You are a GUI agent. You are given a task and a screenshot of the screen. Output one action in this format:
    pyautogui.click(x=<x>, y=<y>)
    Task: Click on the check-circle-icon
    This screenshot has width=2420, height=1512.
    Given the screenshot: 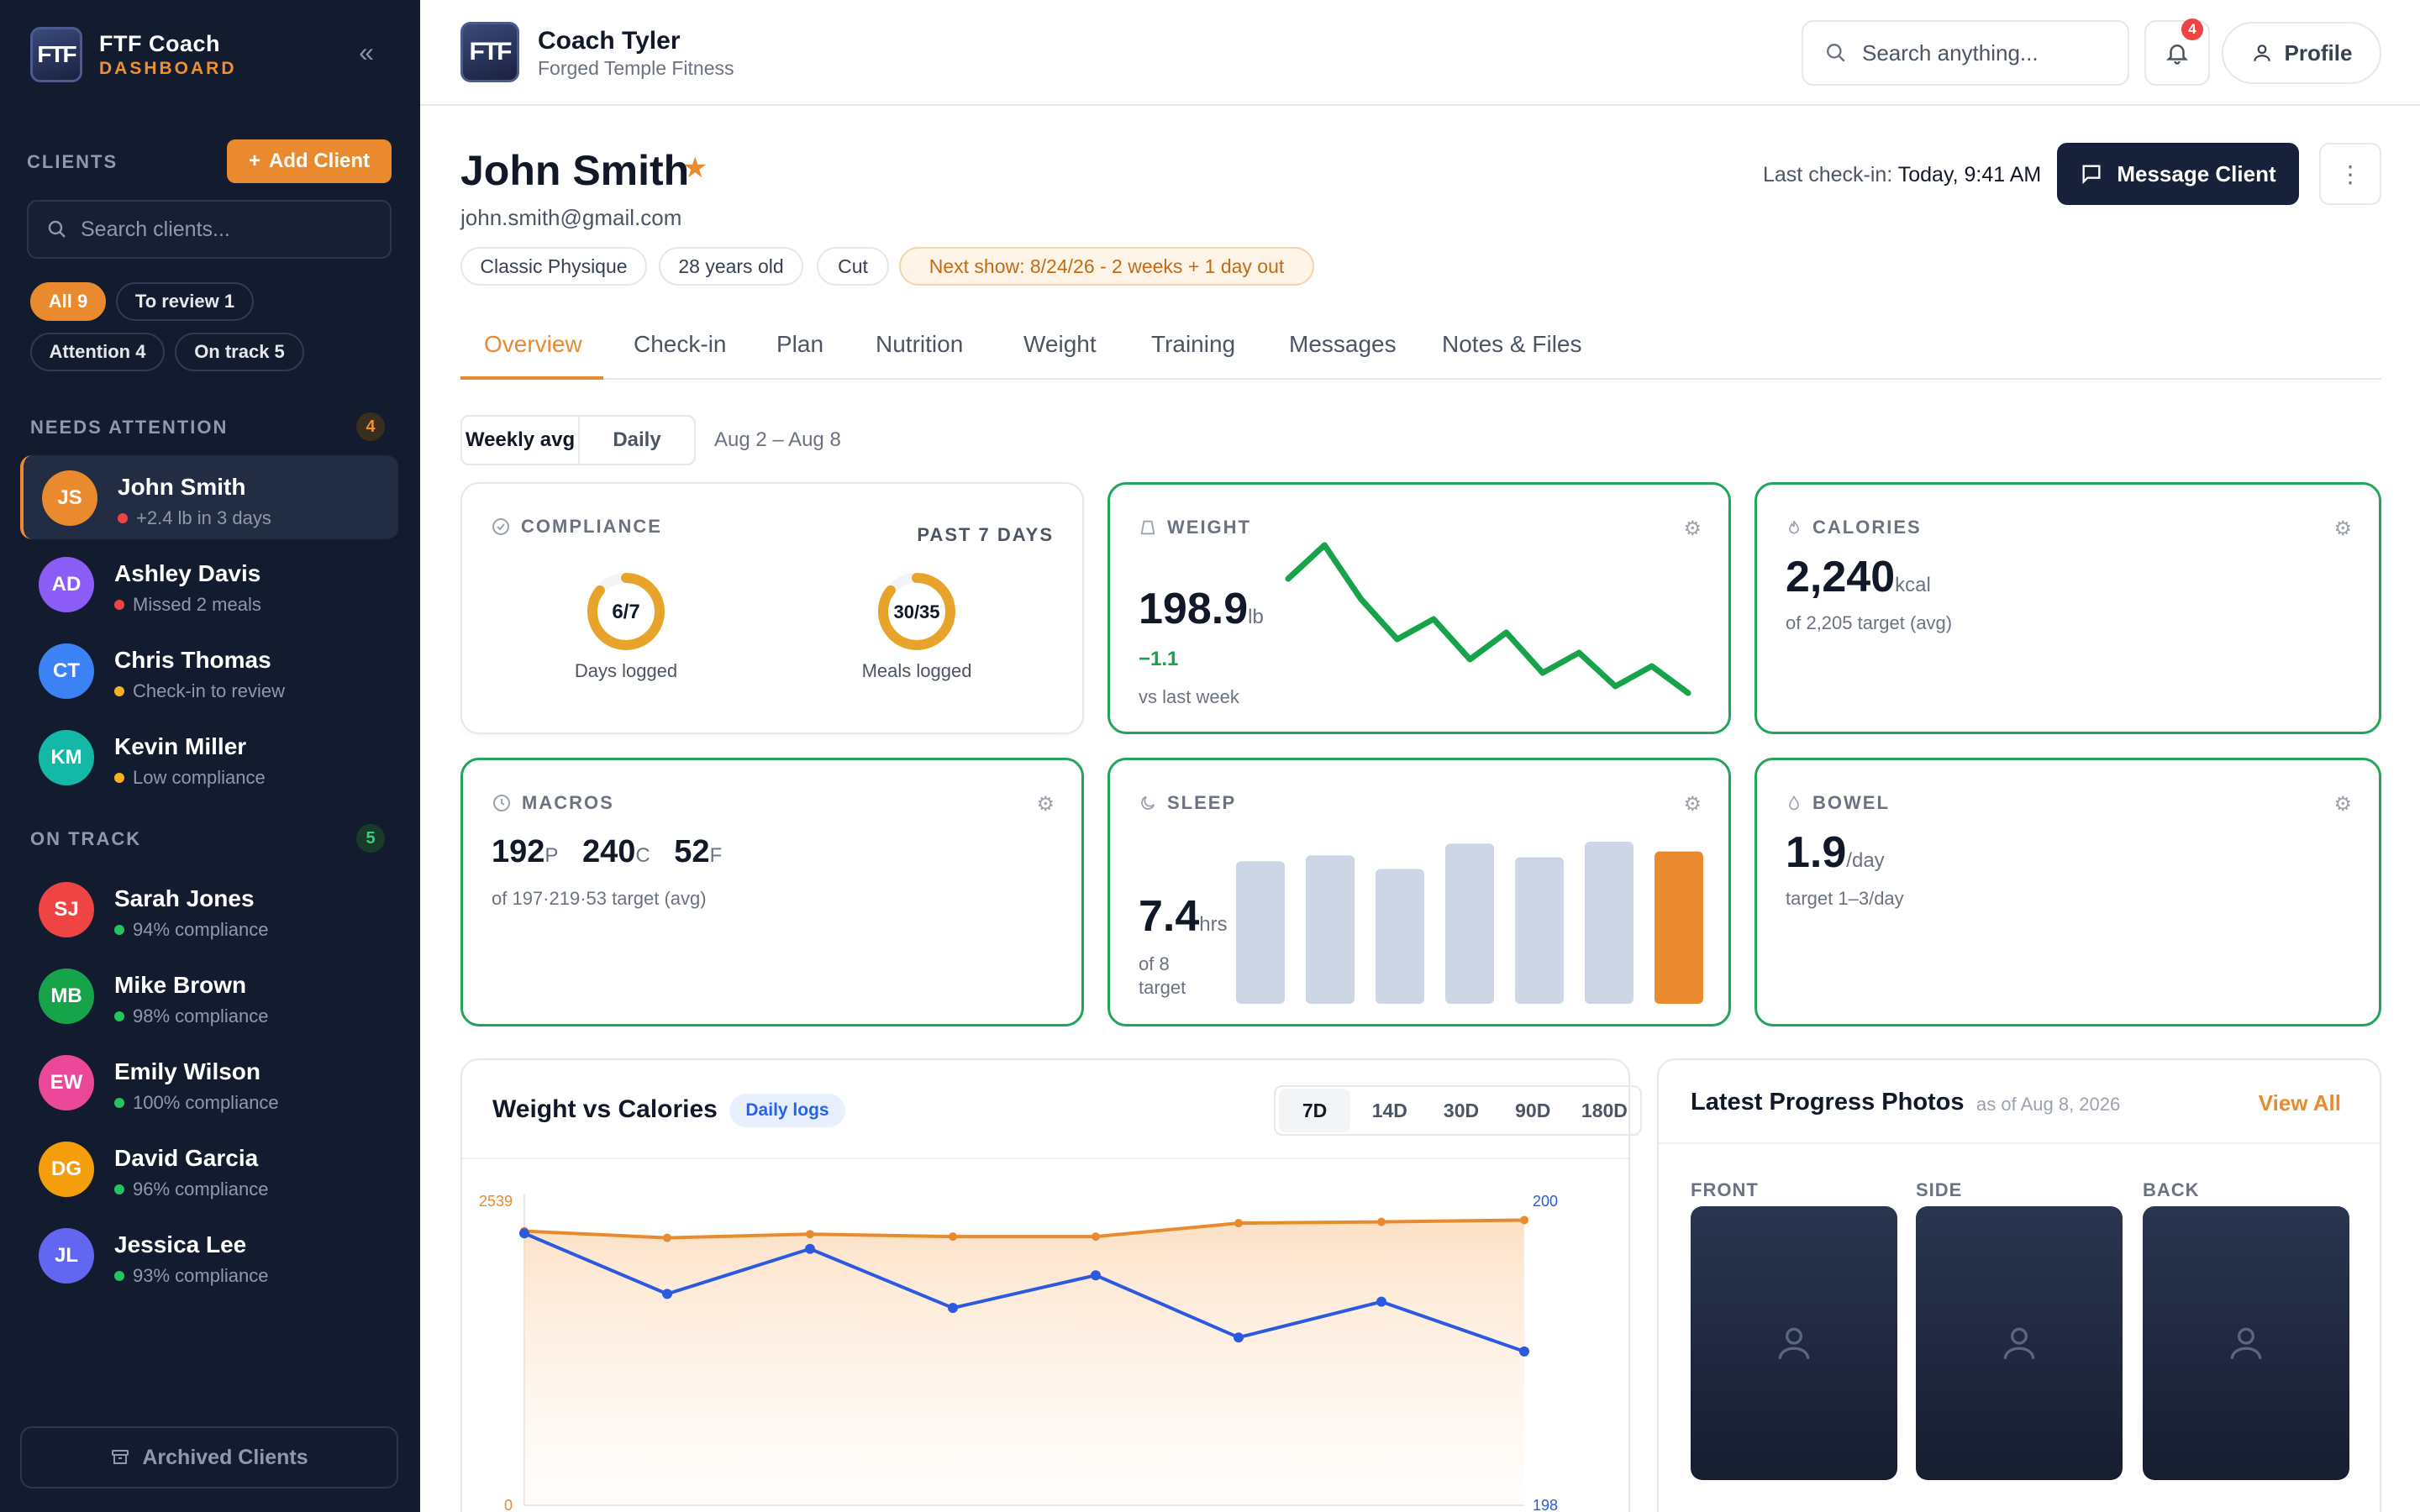 What is the action you would take?
    pyautogui.click(x=500, y=526)
    